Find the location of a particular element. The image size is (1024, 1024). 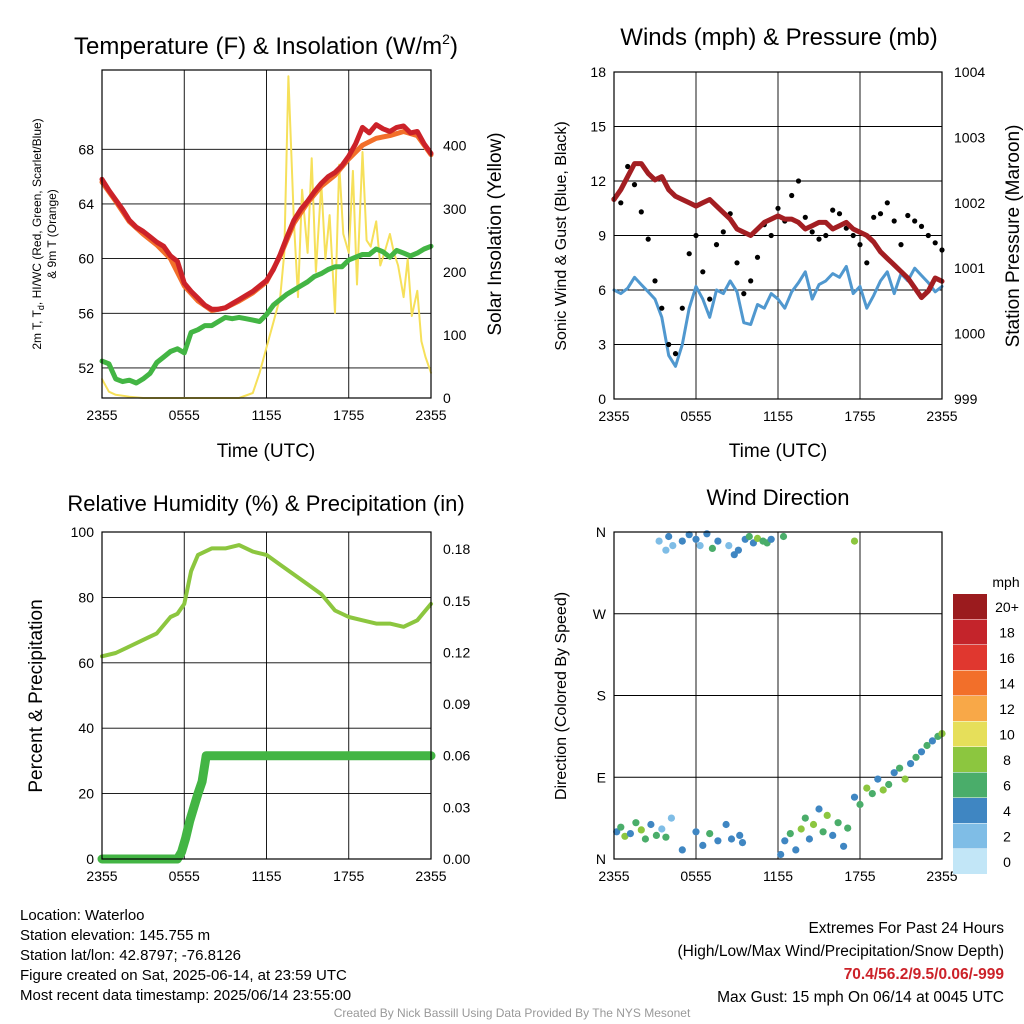

temp-left-tick-label: 56 is located at coordinates (86, 313).